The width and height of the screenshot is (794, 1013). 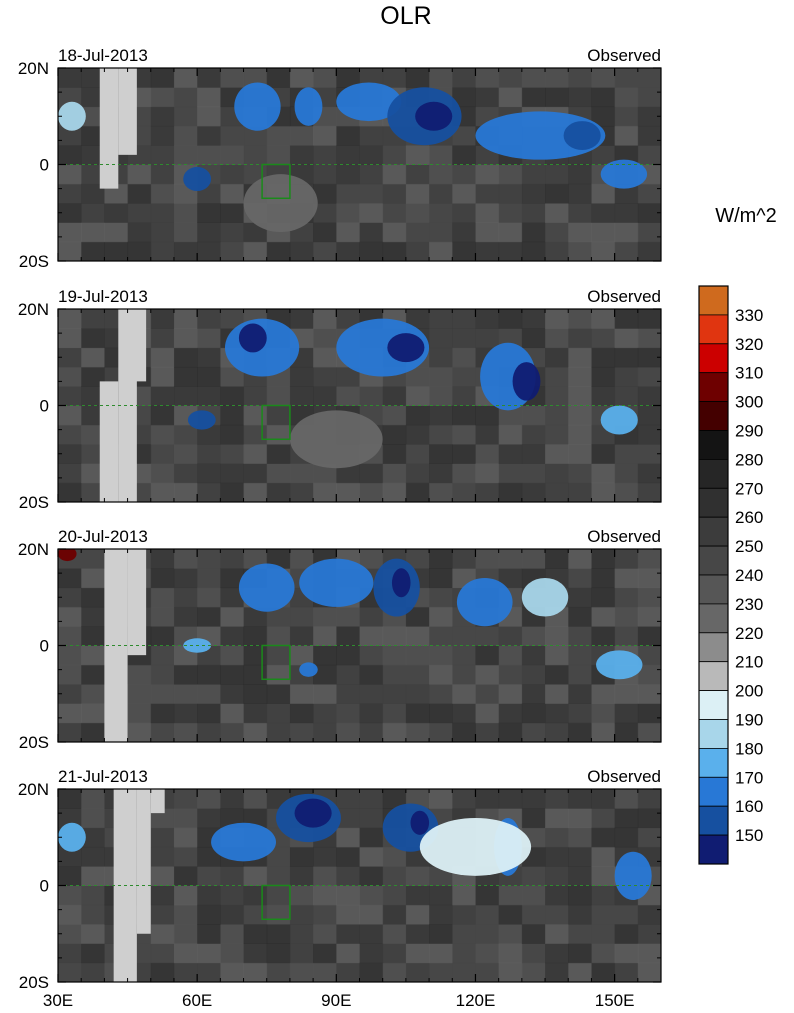 I want to click on colorbar-label: 190, so click(x=749, y=720).